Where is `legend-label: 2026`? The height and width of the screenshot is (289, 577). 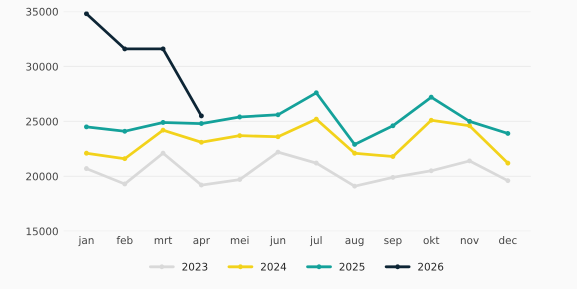 legend-label: 2026 is located at coordinates (431, 266).